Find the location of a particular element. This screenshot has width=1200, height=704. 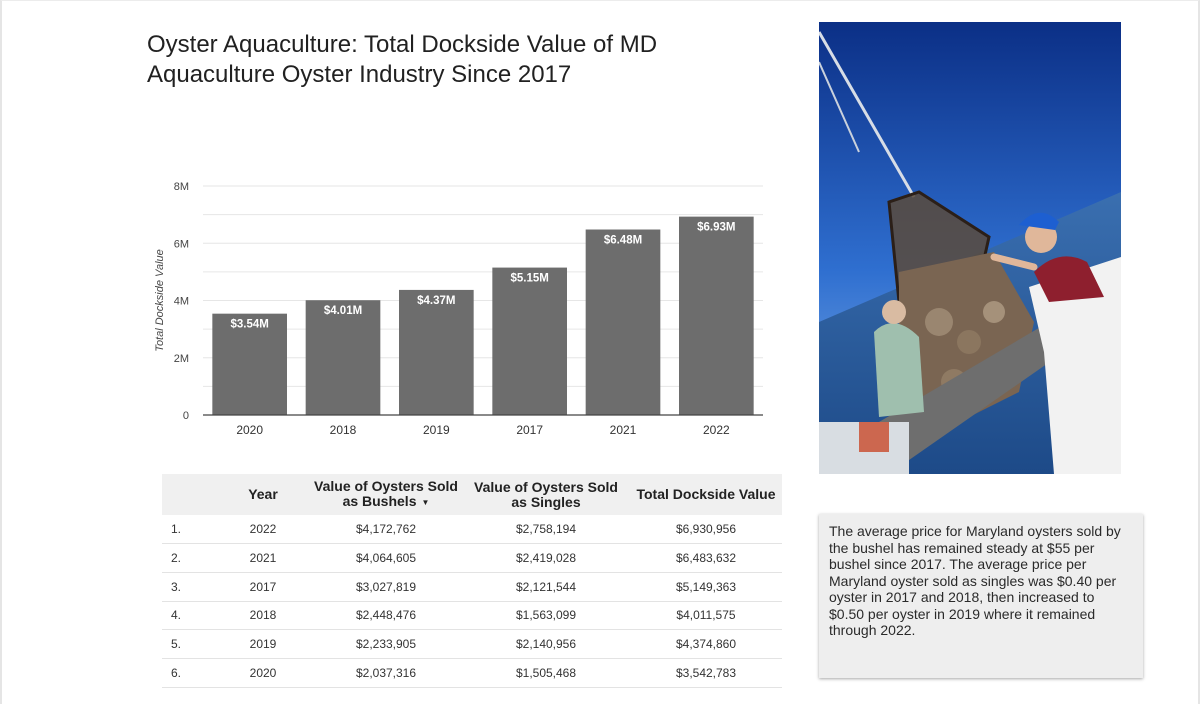

header-singles: Value of Oysters Sold as Singles is located at coordinates (546, 494).